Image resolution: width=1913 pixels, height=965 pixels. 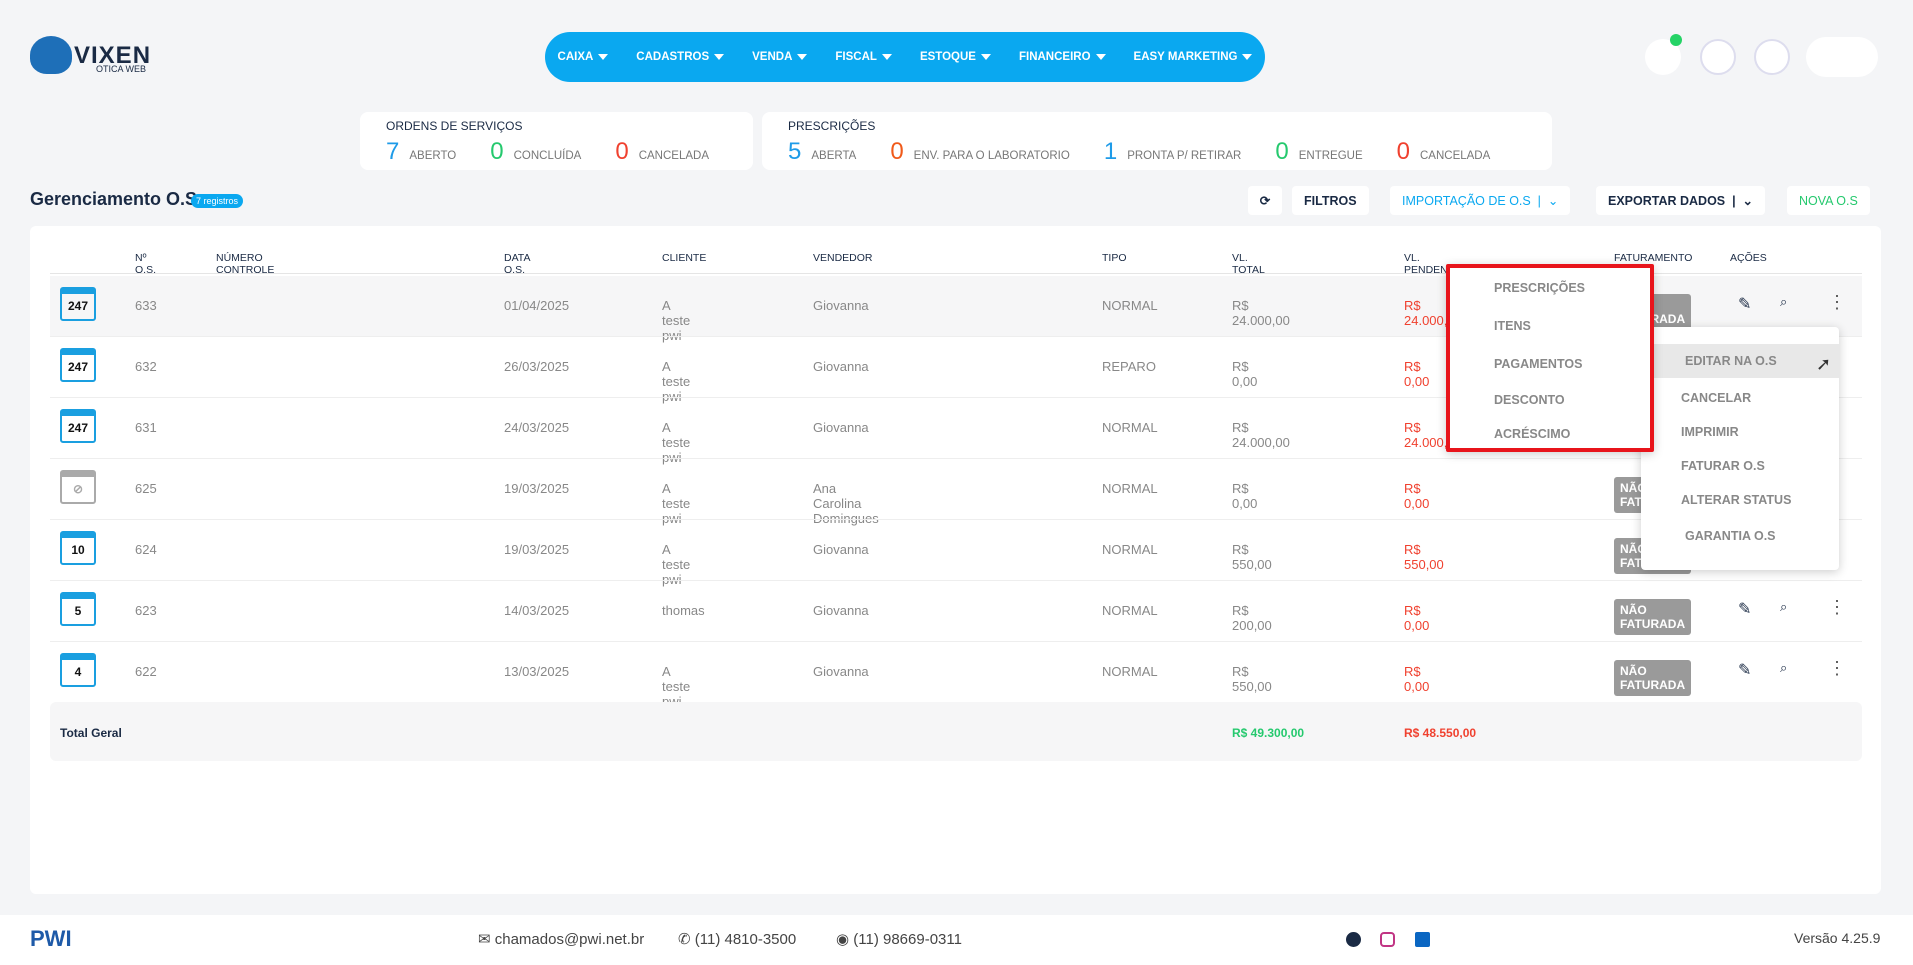 What do you see at coordinates (863, 57) in the screenshot?
I see `nav-item: FISCAL` at bounding box center [863, 57].